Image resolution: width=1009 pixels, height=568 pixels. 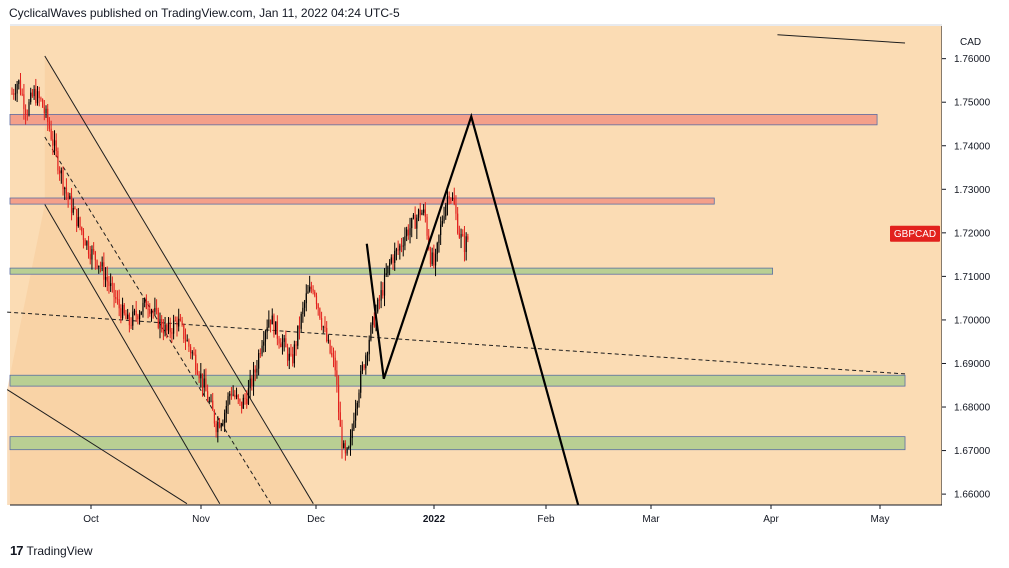 What do you see at coordinates (841, 39) in the screenshot?
I see `trend-line` at bounding box center [841, 39].